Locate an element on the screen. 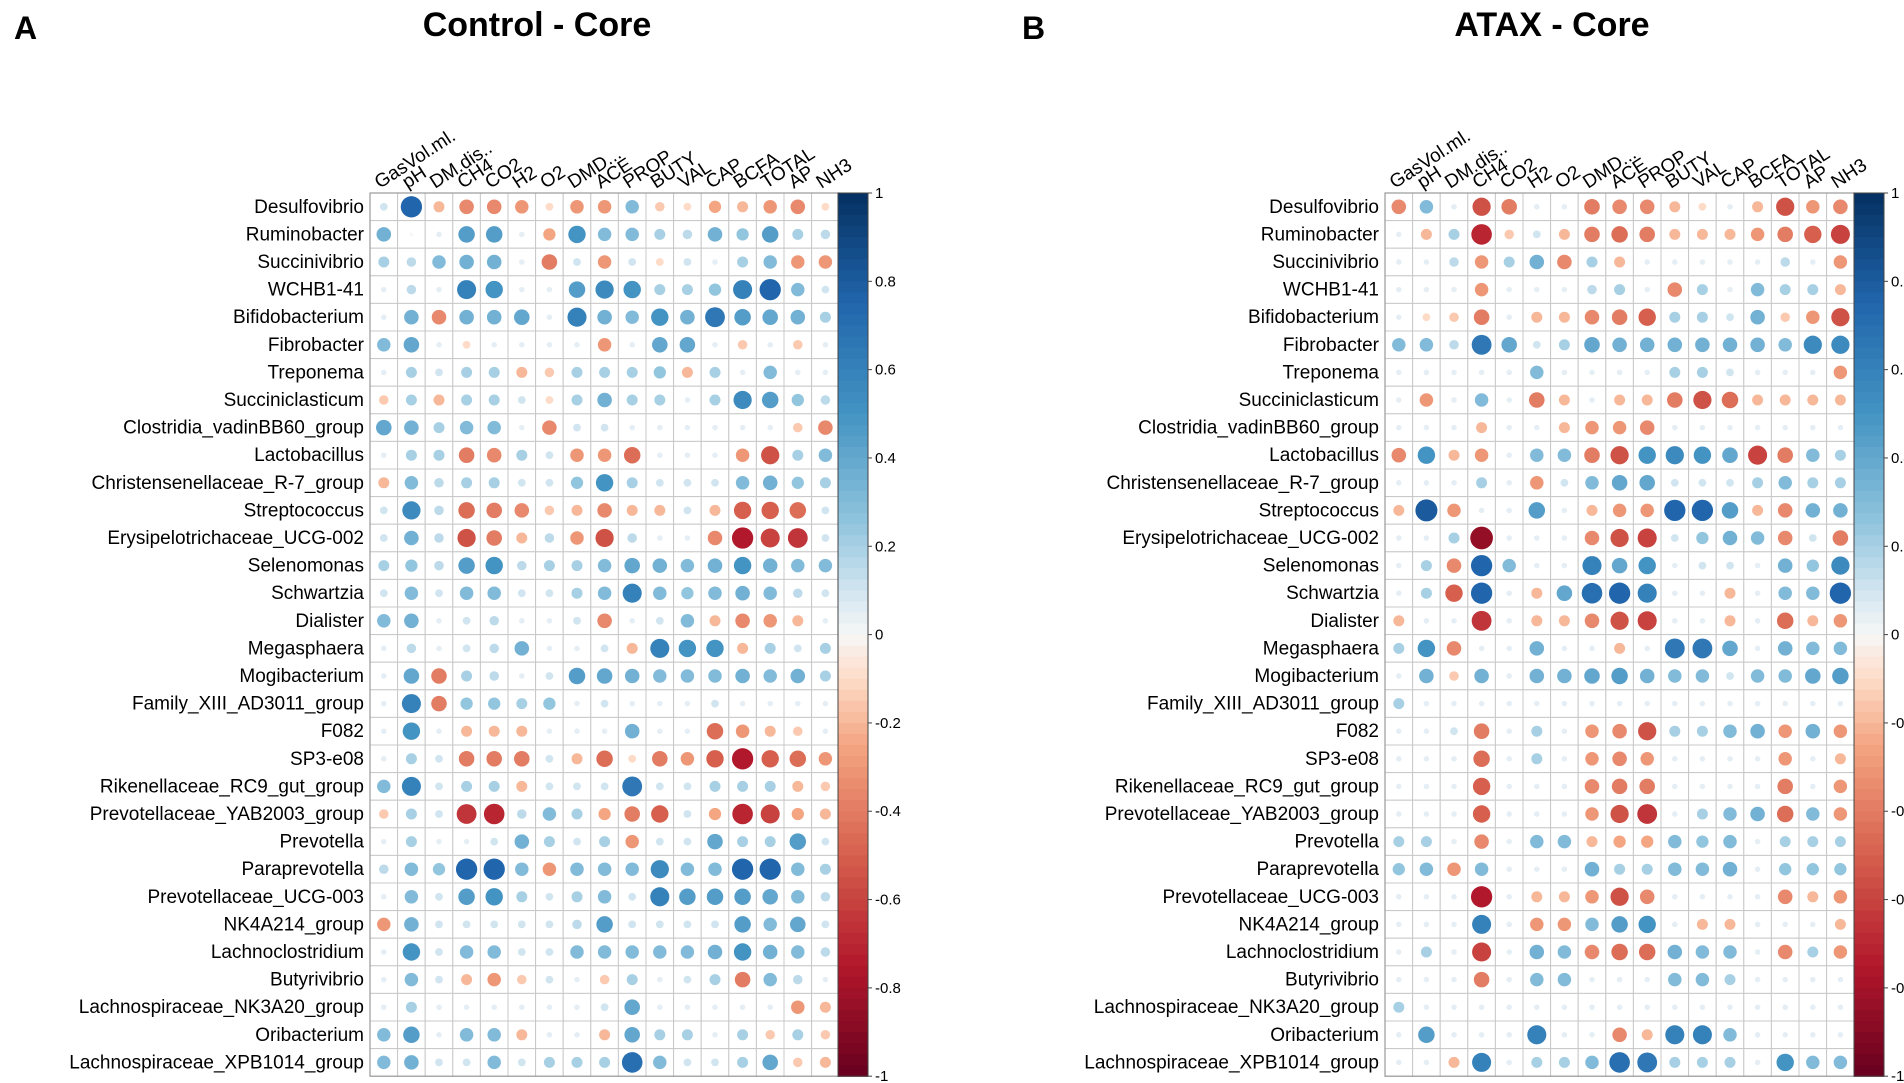  row-label: Paraprevotella is located at coordinates (1317, 869).